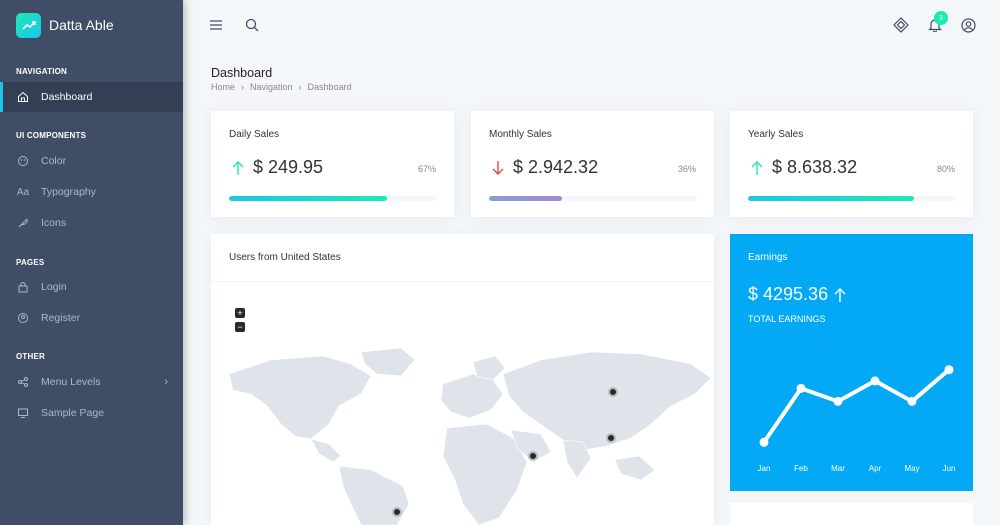 This screenshot has width=1000, height=525. Describe the element at coordinates (801, 468) in the screenshot. I see `month-label-feb: Feb` at that location.